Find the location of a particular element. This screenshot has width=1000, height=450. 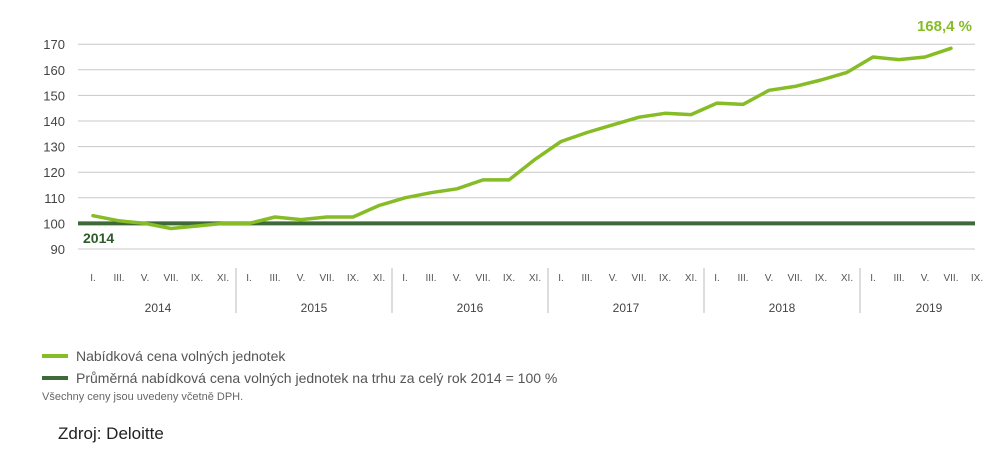

y-tick-label: 130 is located at coordinates (54, 147).